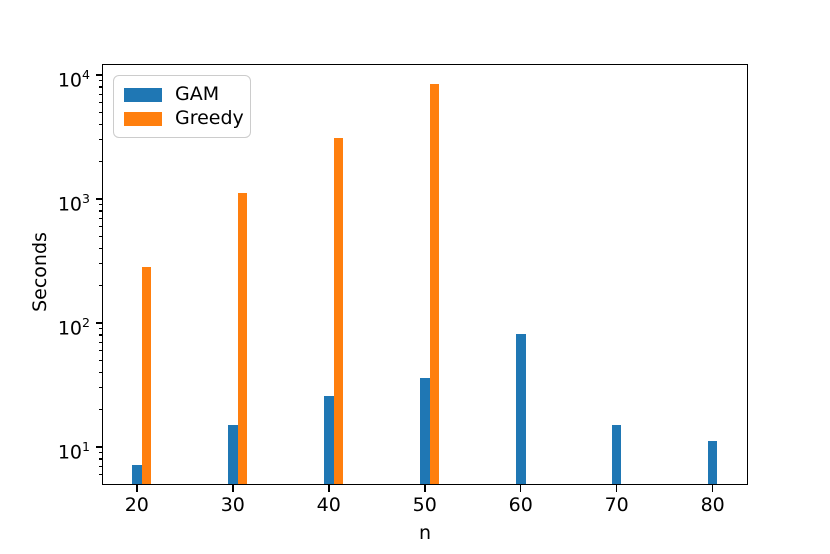 Image resolution: width=830 pixels, height=554 pixels. Describe the element at coordinates (209, 118) in the screenshot. I see `legend-label: Greedy` at that location.